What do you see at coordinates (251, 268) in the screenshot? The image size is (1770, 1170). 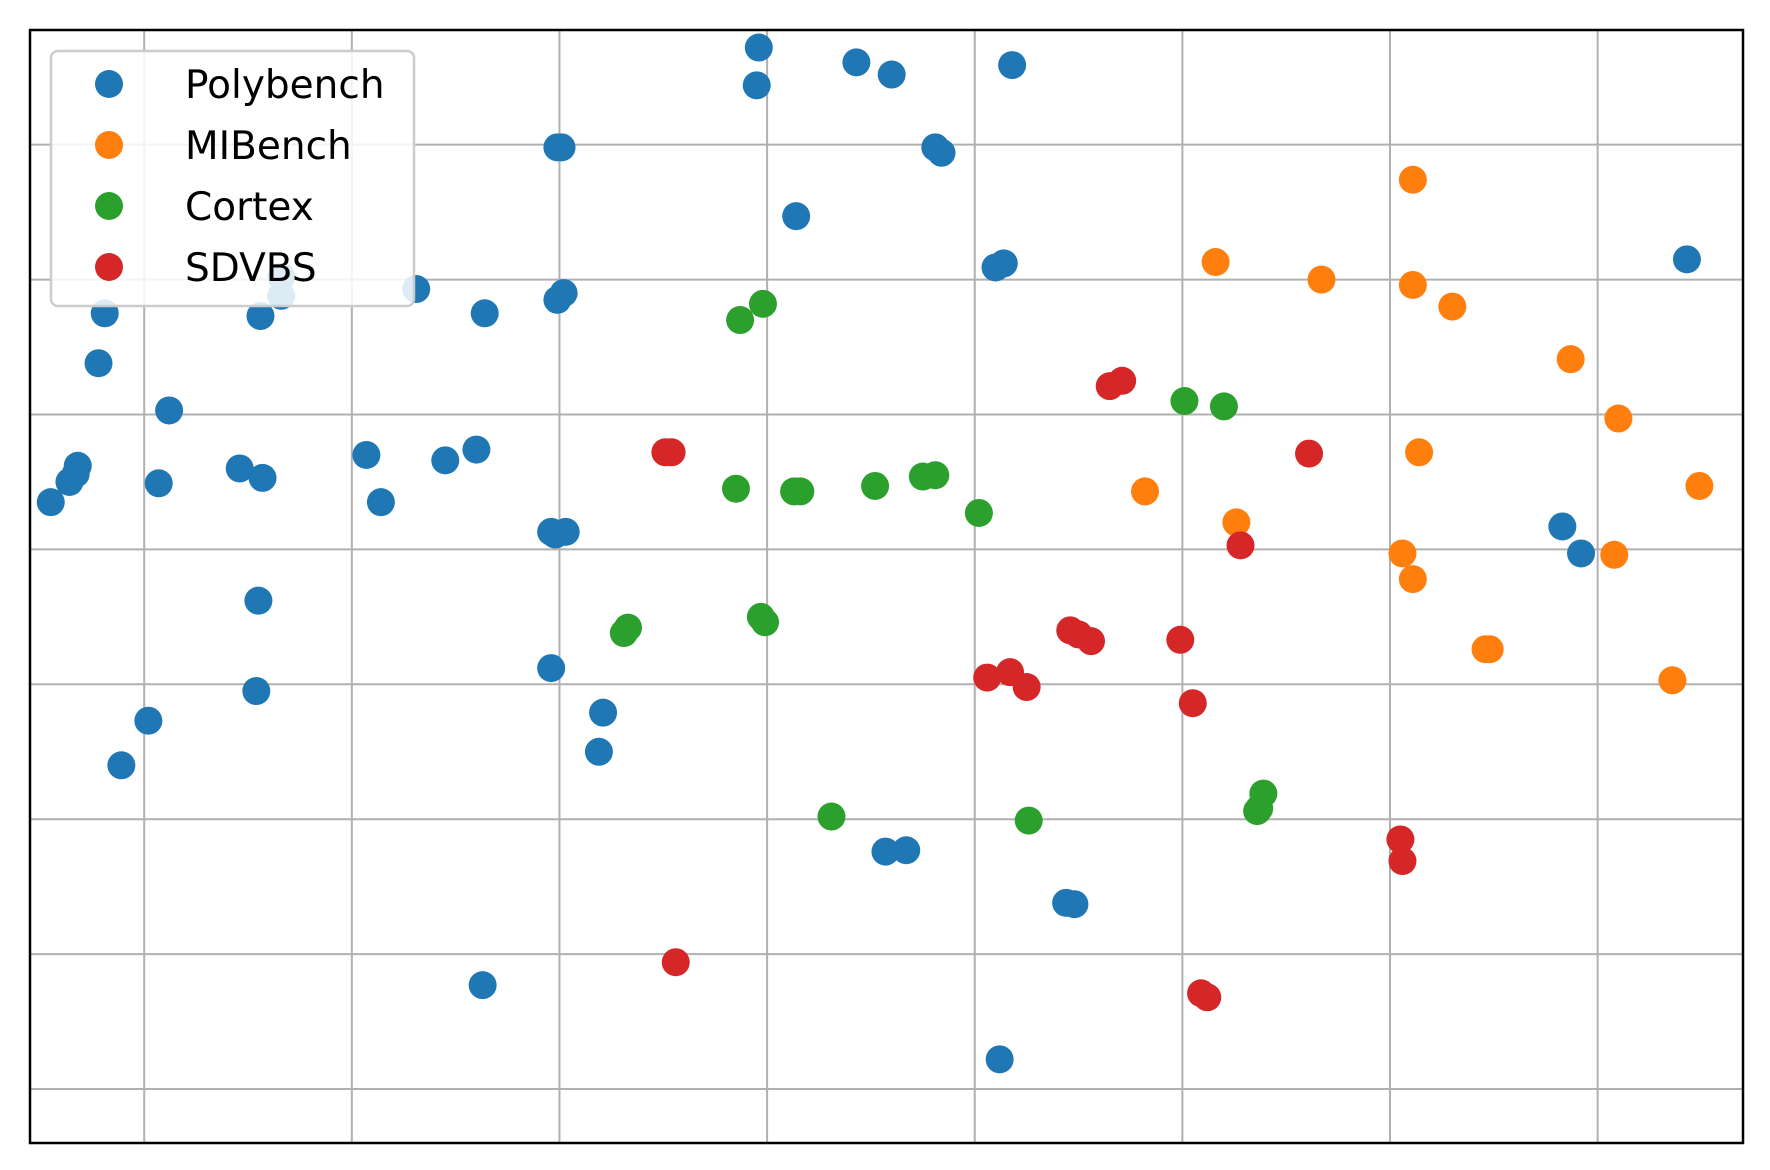 I see `legend-label-sdvbs: SDVBS` at bounding box center [251, 268].